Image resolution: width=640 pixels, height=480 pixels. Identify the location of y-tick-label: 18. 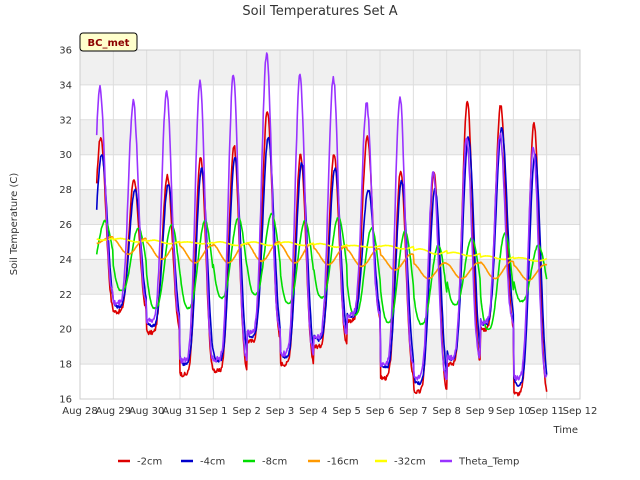
(65, 365).